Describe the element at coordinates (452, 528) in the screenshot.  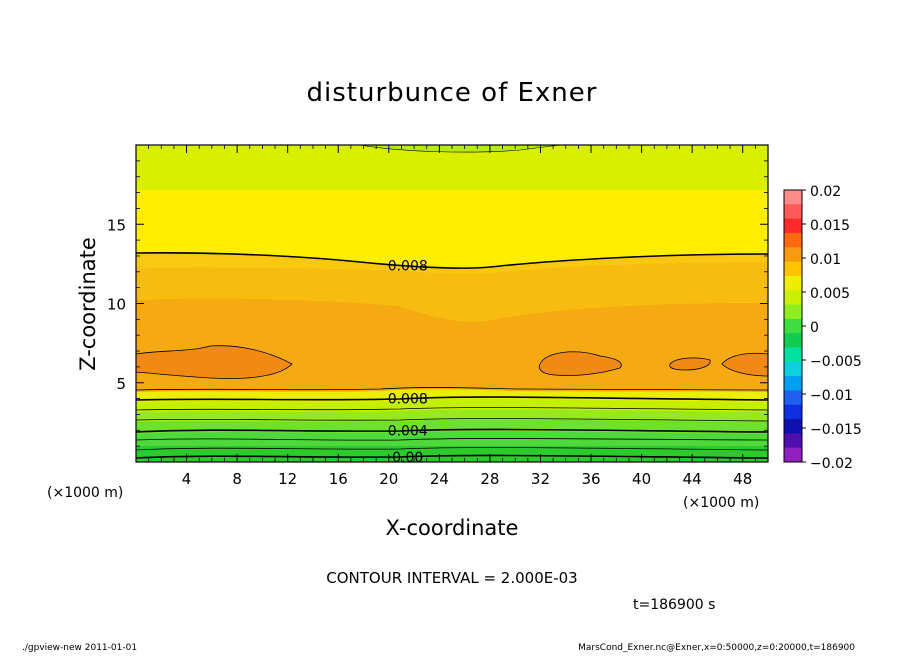
I see `x-axis-label: X-coordinate` at that location.